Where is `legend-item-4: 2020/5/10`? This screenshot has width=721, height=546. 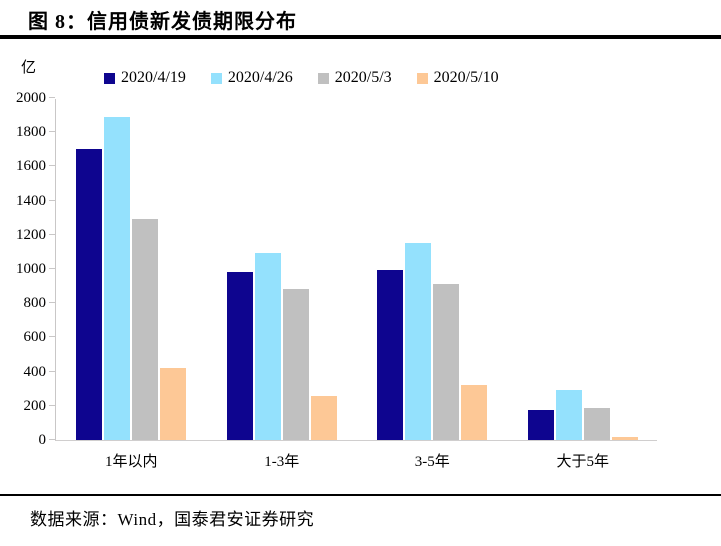 legend-item-4: 2020/5/10 is located at coordinates (457, 78).